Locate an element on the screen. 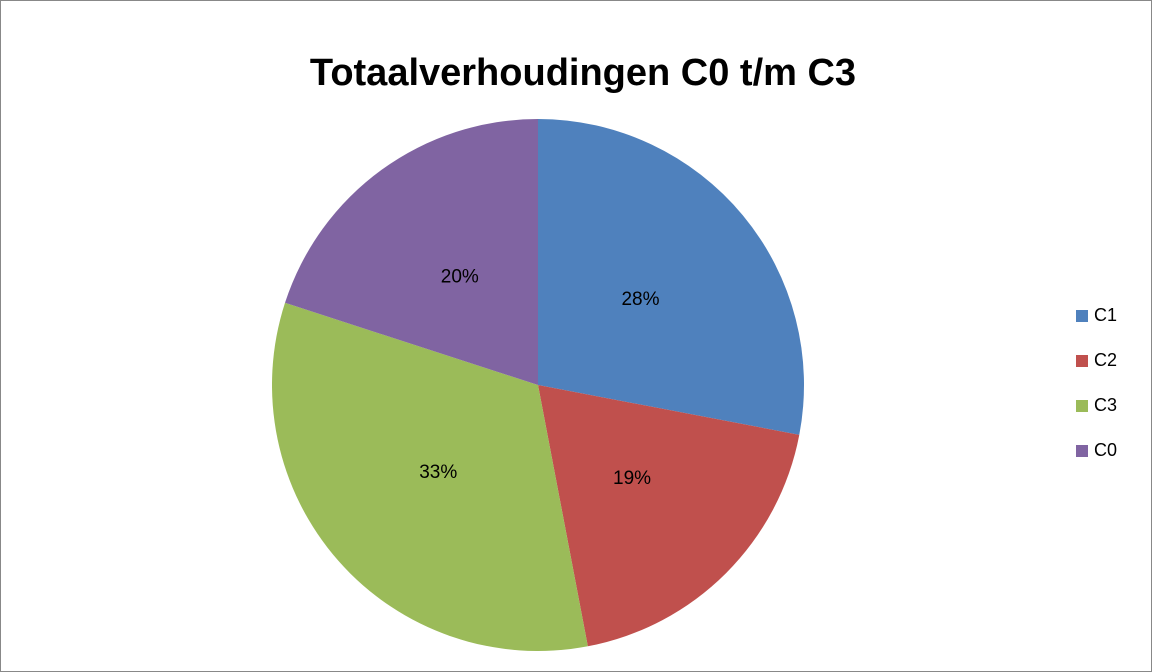 The width and height of the screenshot is (1152, 672). legend-label: C3 is located at coordinates (1105, 405).